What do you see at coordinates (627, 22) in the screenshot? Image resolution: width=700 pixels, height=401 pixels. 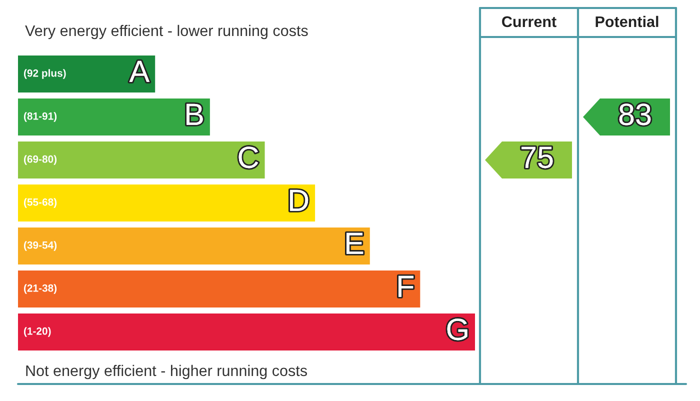 I see `text: Potential` at bounding box center [627, 22].